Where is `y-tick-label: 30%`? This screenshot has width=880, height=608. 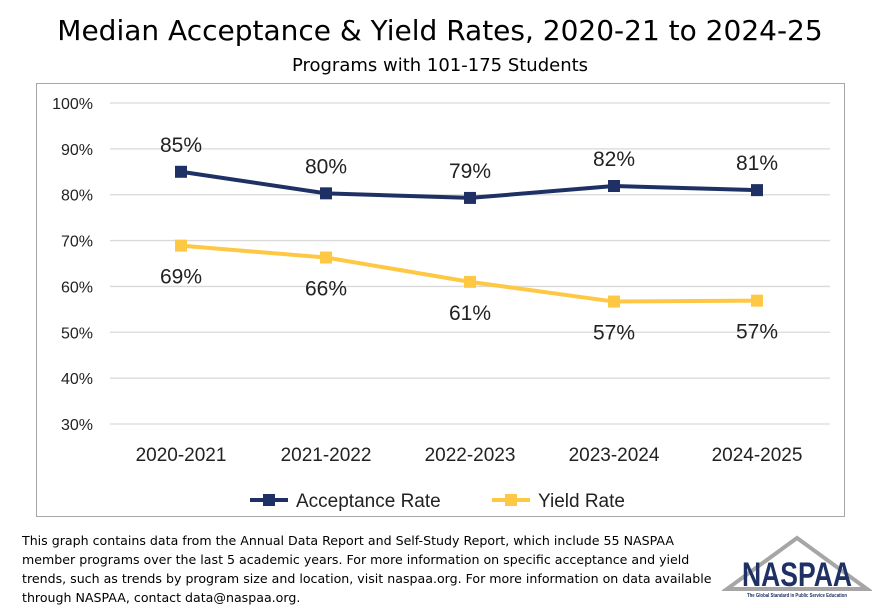
y-tick-label: 30% is located at coordinates (77, 425).